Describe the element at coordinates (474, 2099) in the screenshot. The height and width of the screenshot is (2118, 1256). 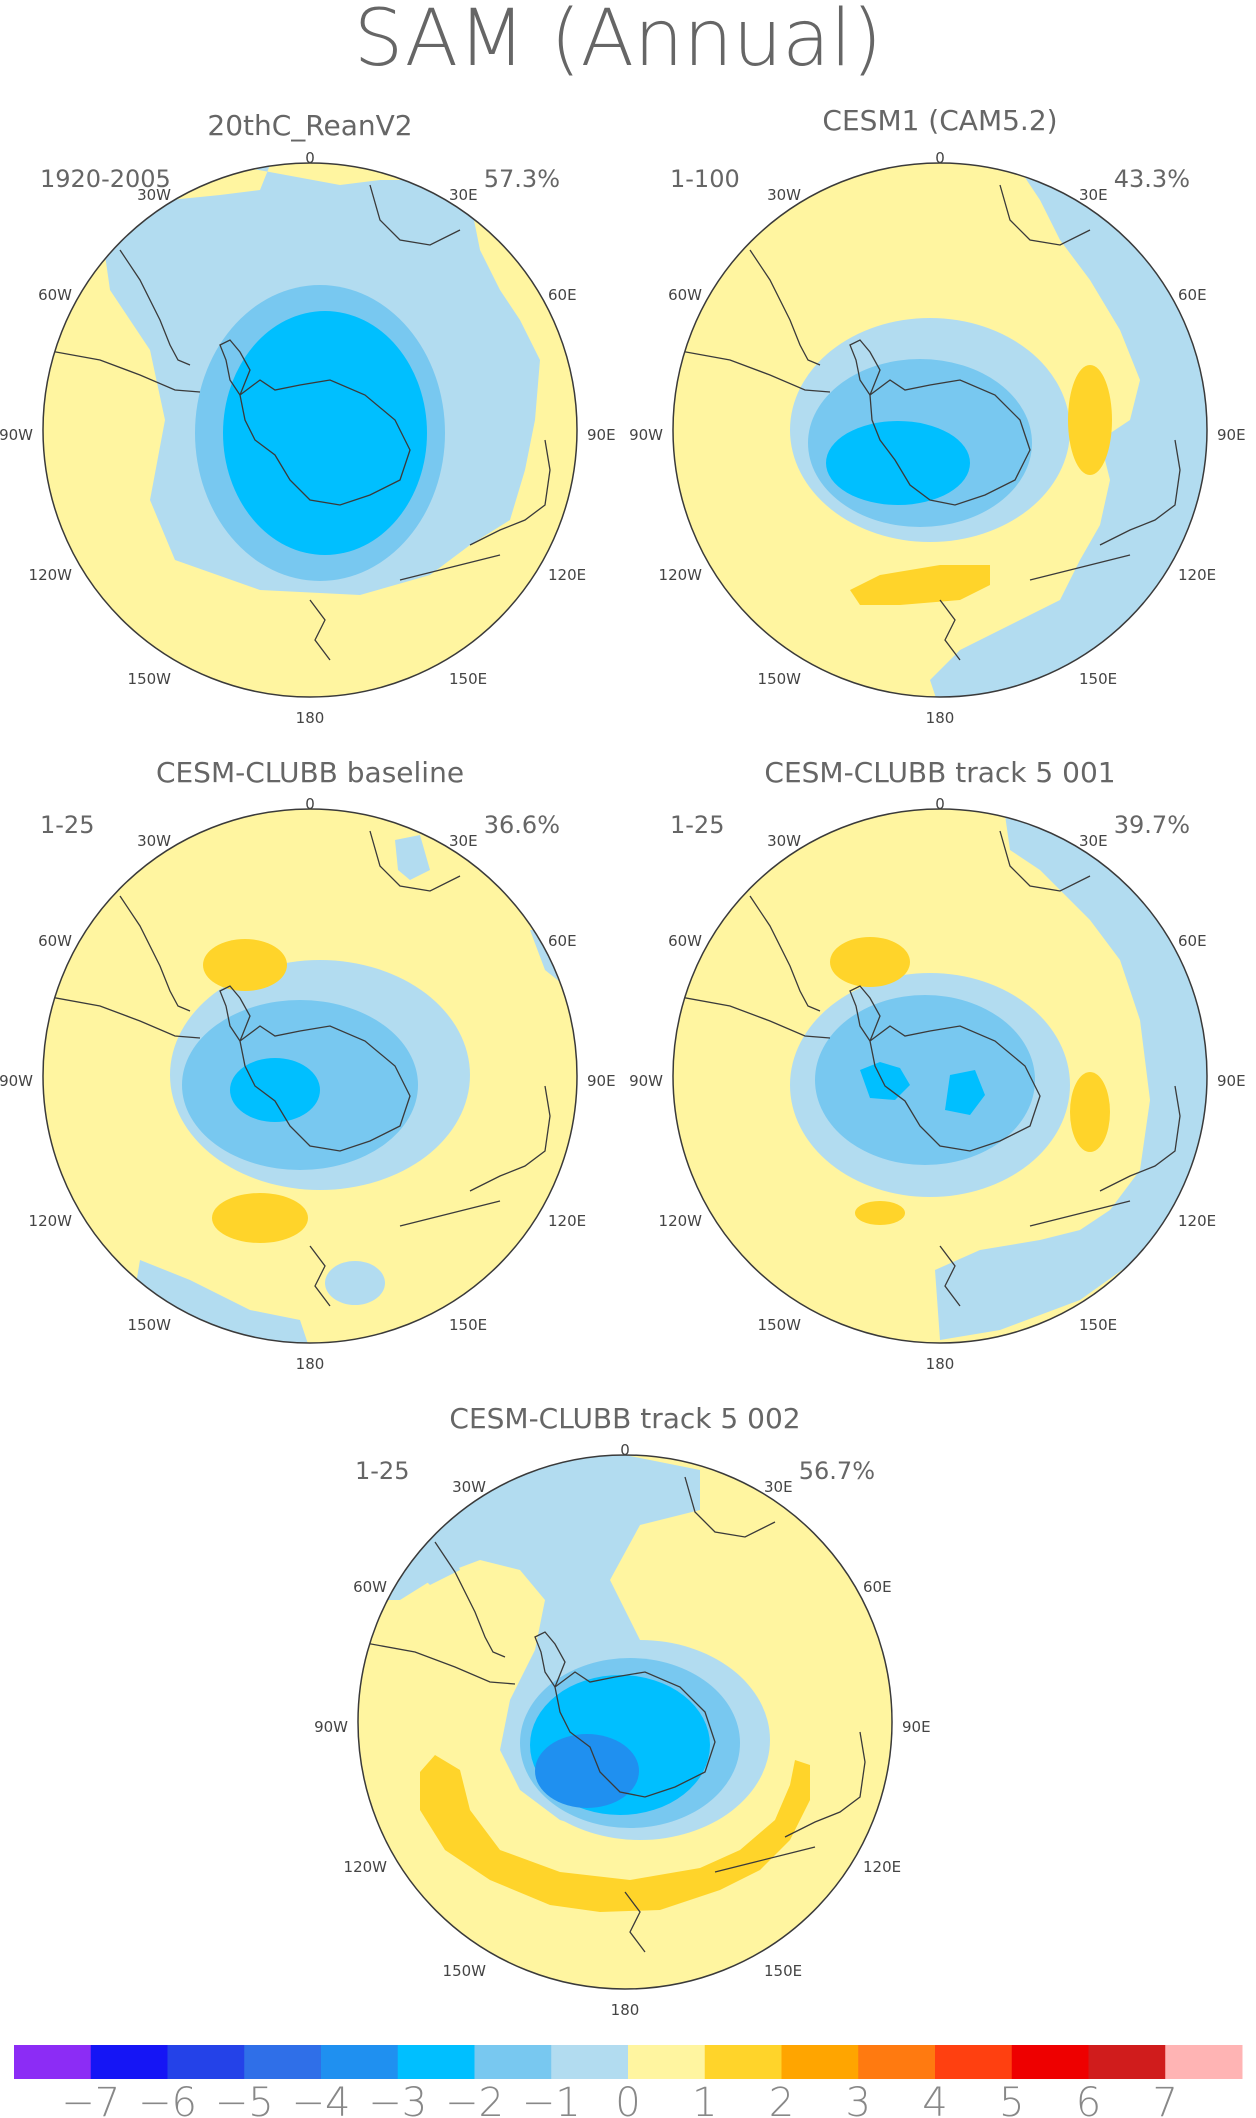
I see `colorbar-tick-label: −2` at that location.